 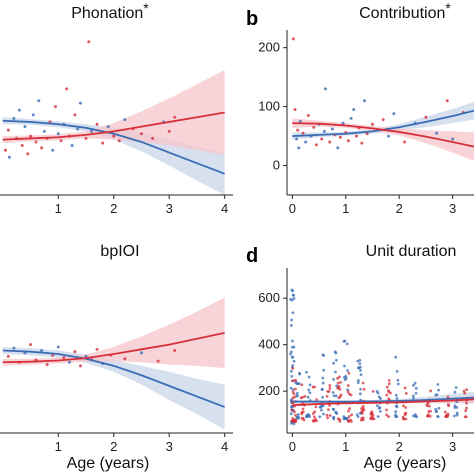 I want to click on panel-c-x-axis-label: Age (years), so click(x=108, y=463).